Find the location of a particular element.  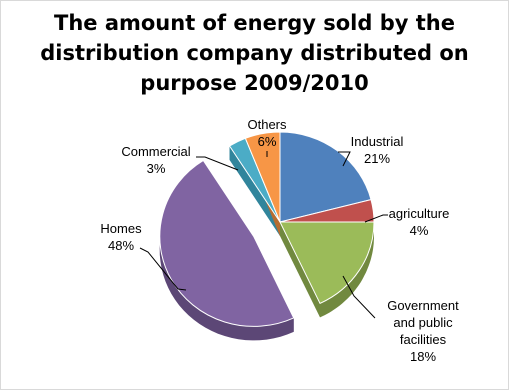

label-homes-name: Homes is located at coordinates (121, 228).